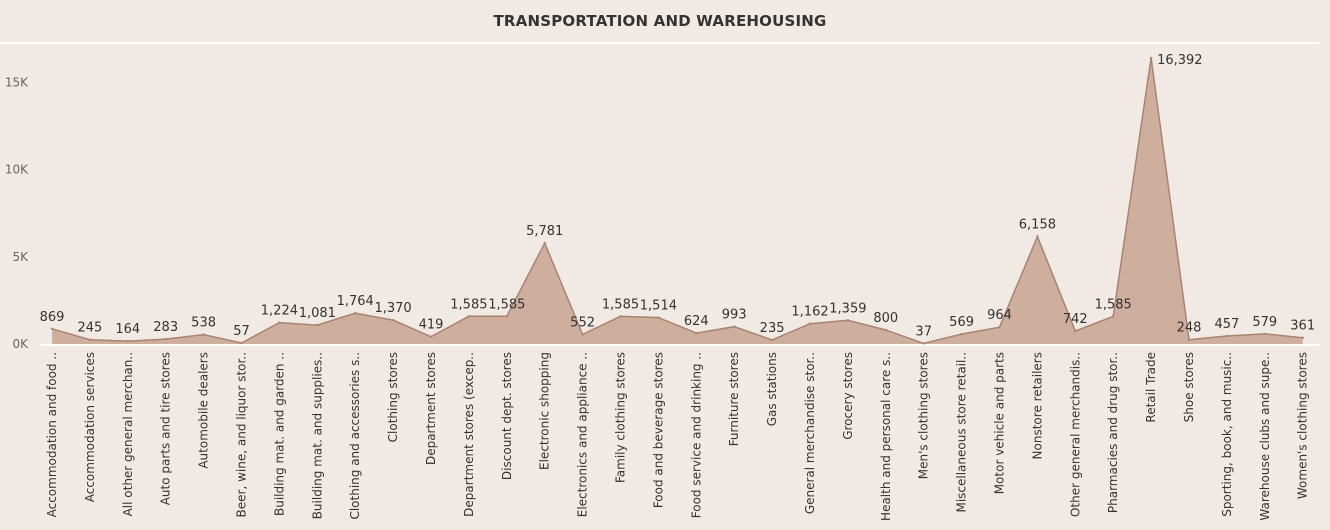 The image size is (1330, 530). What do you see at coordinates (20, 344) in the screenshot?
I see `y-tick-label: 0K` at bounding box center [20, 344].